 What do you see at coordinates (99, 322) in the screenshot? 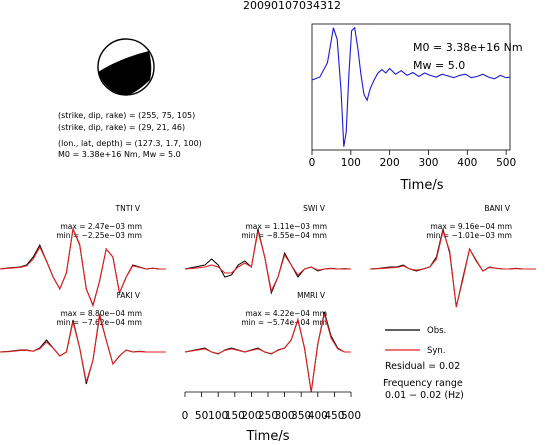
I see `station-min-label: min = −7.62e−04 mm` at bounding box center [99, 322].